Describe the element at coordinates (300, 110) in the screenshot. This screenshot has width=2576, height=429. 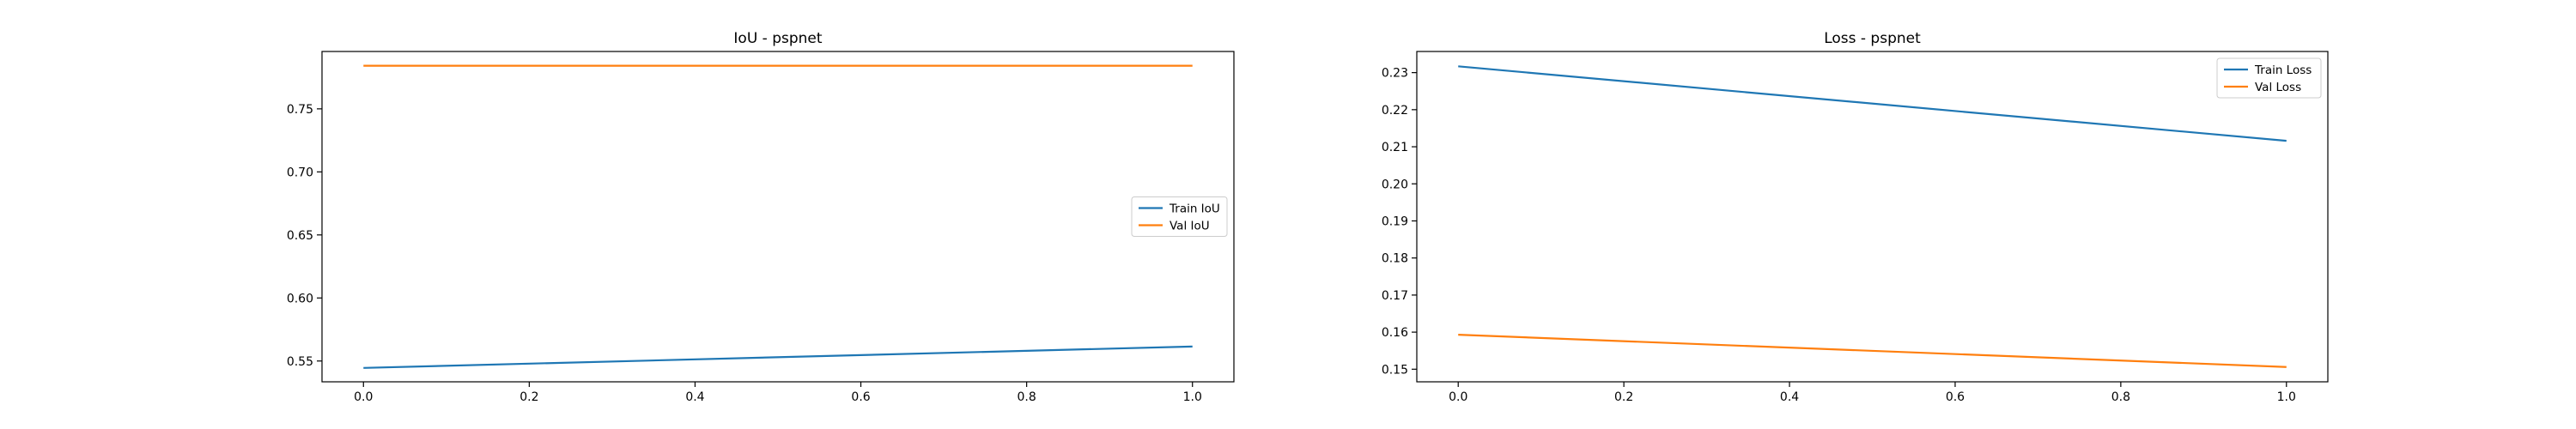
I see `y-tick-label: 0.75` at that location.